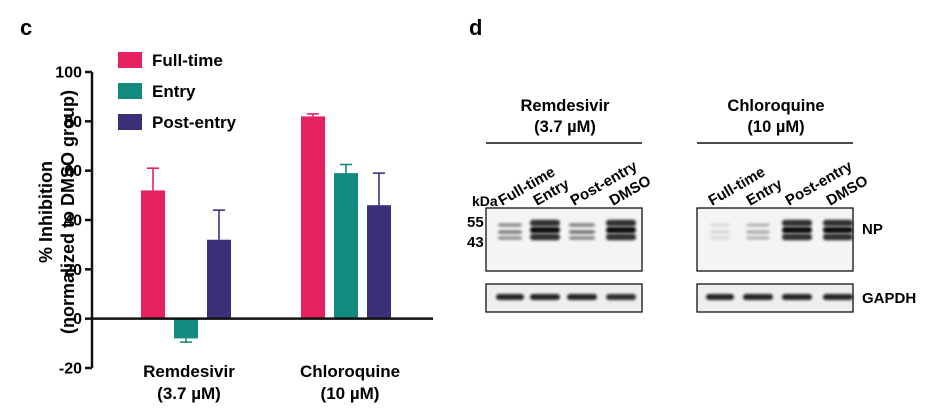 This screenshot has width=941, height=409. What do you see at coordinates (174, 91) in the screenshot?
I see `legend-label: Entry` at bounding box center [174, 91].